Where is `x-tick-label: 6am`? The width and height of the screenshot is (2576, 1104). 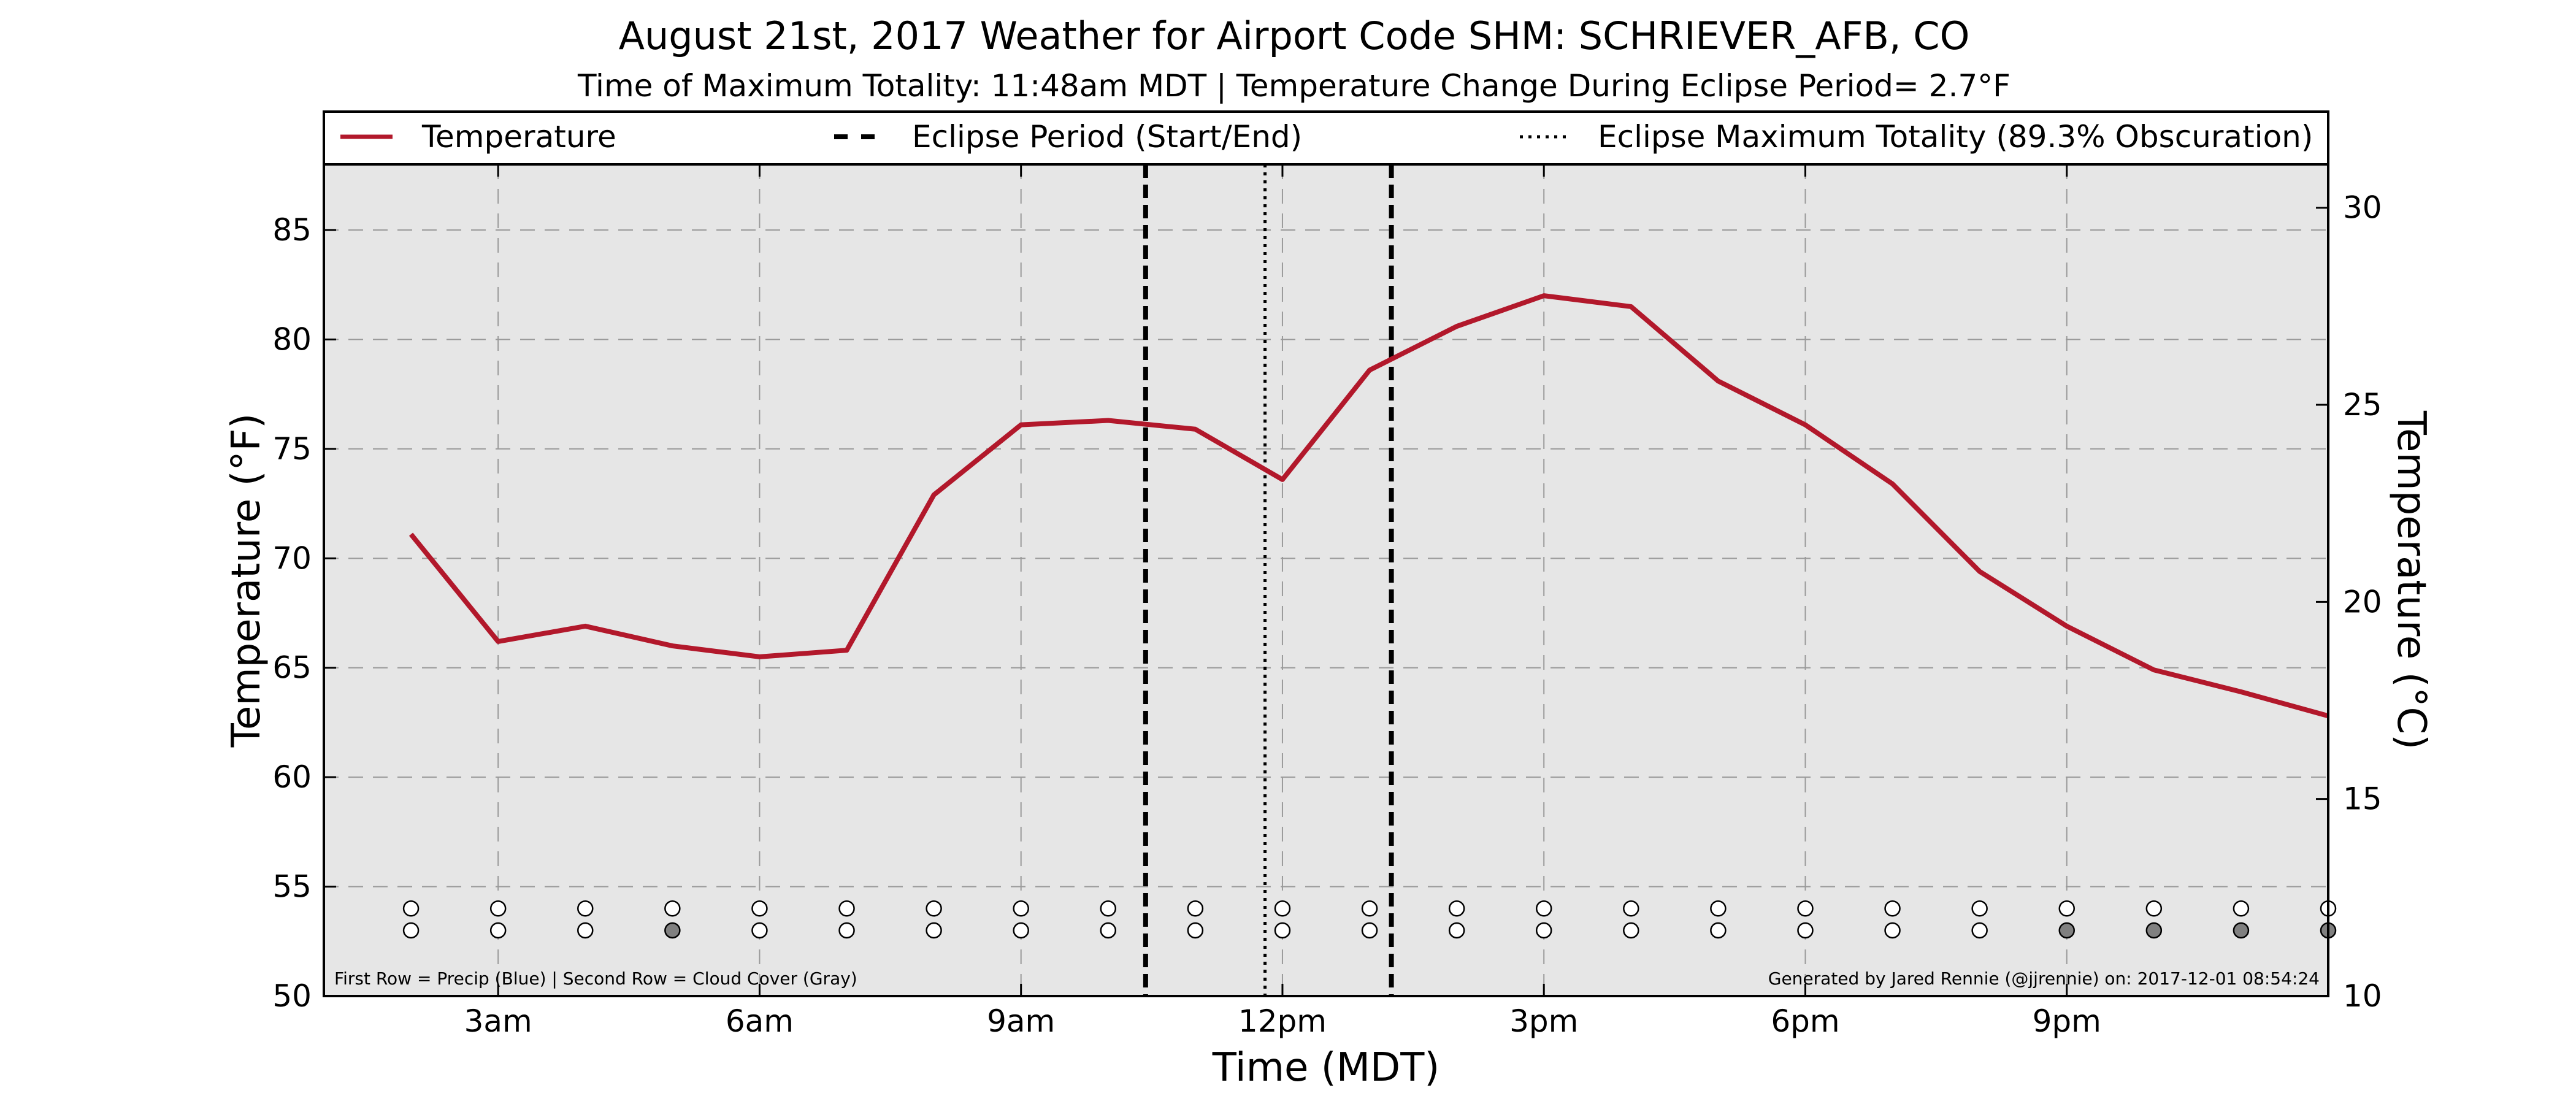 x-tick-label: 6am is located at coordinates (760, 1021).